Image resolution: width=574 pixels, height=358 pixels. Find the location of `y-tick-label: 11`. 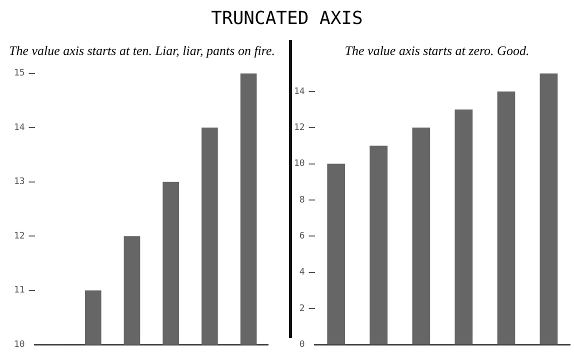

y-tick-label: 11 is located at coordinates (19, 291).